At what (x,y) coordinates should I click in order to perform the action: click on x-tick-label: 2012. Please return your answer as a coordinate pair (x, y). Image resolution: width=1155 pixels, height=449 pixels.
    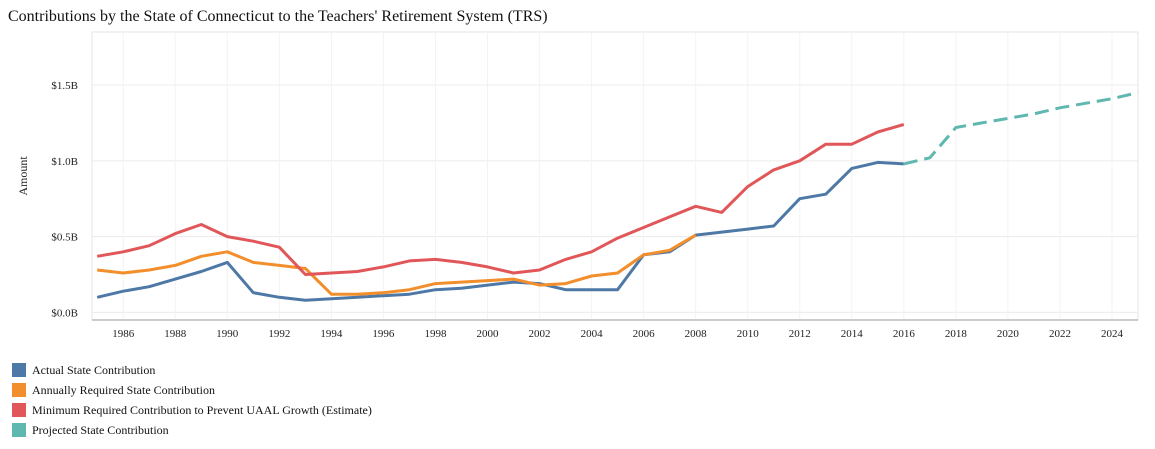
    Looking at the image, I should click on (800, 334).